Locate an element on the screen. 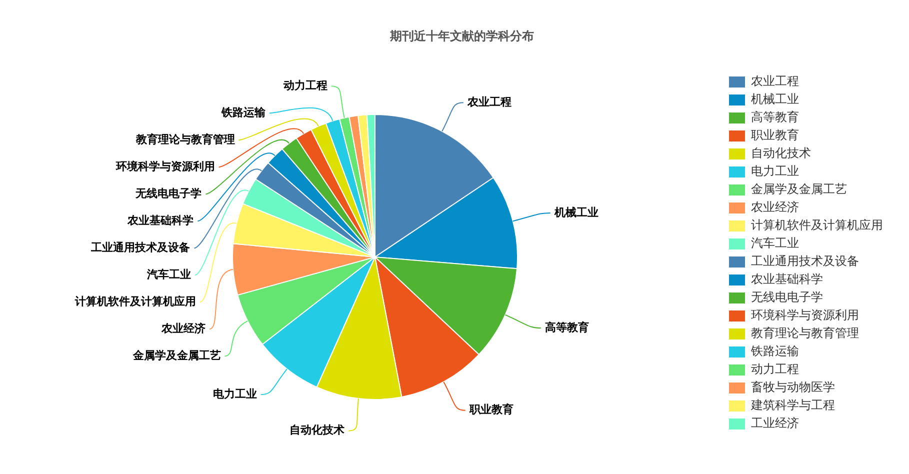 The image size is (909, 474). legend-label: 高等教育 is located at coordinates (775, 117).